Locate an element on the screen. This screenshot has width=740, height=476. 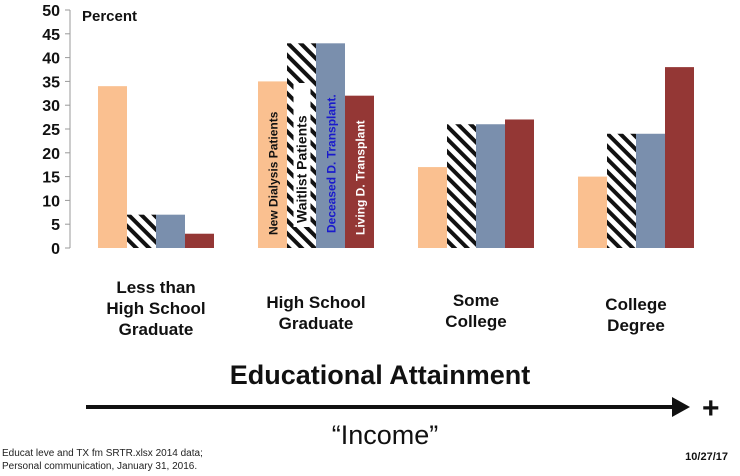
series-label-backdrop is located at coordinates (302, 155).